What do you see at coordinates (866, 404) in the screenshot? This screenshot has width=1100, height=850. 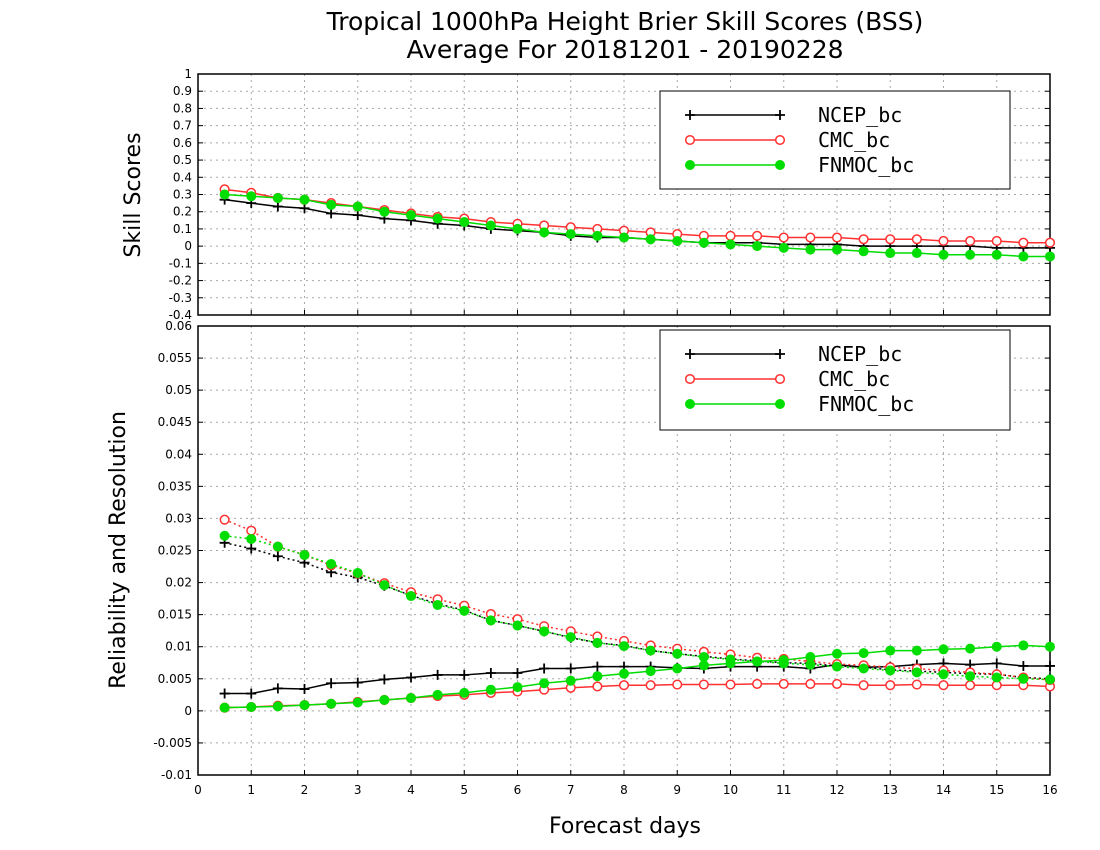 I see `bottom-legend-label: FNMOC_bc` at bounding box center [866, 404].